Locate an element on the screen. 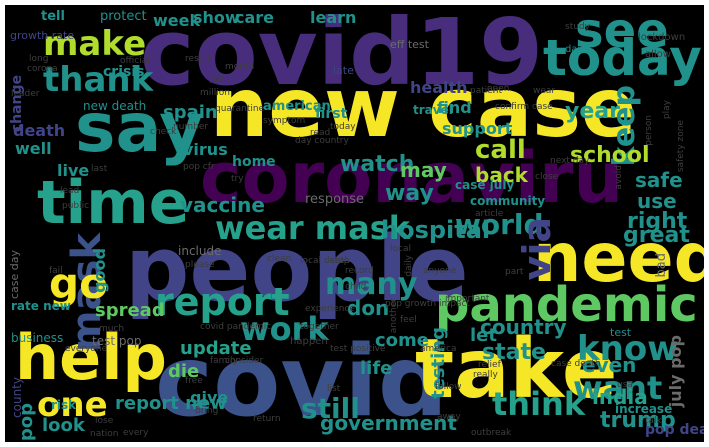 Image resolution: width=709 pixels, height=447 pixels. word-consider: consider is located at coordinates (244, 361).